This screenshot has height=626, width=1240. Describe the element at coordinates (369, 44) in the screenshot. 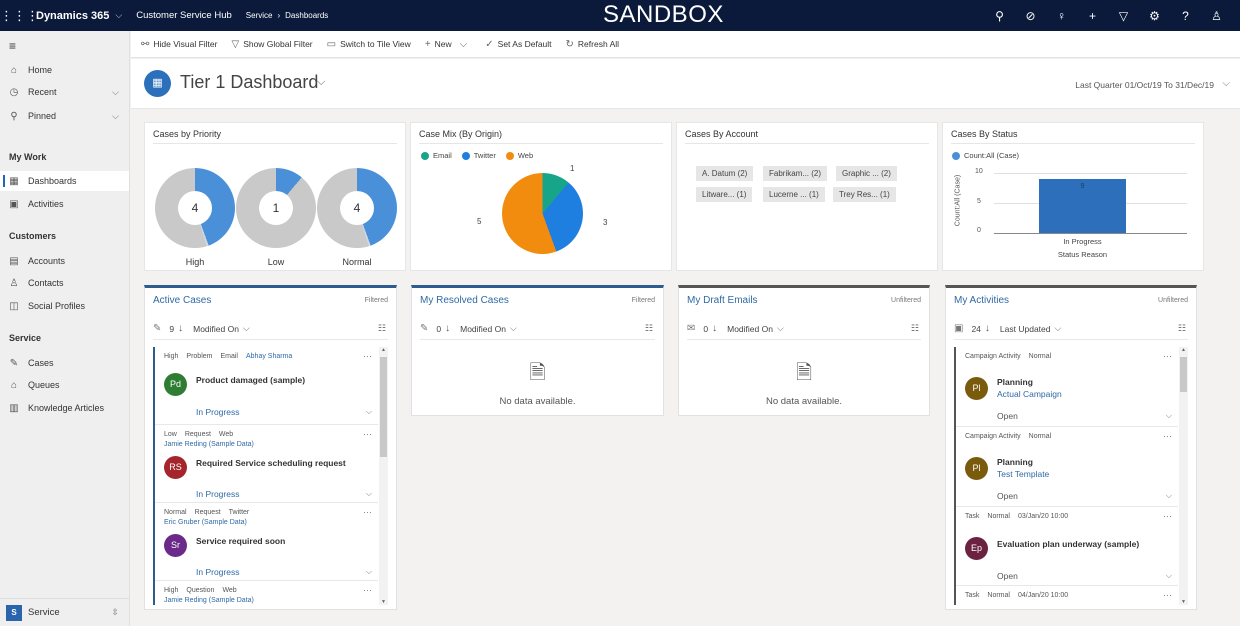

I see `switch-tile-view-button: ▭ Switch to Tile View` at that location.